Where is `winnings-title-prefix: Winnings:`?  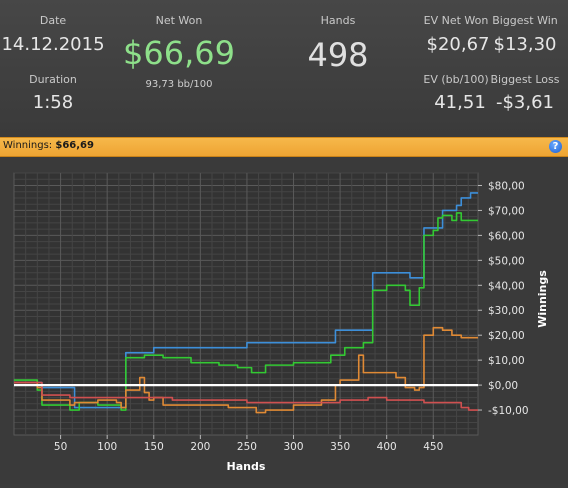
winnings-title-prefix: Winnings: is located at coordinates (28, 145).